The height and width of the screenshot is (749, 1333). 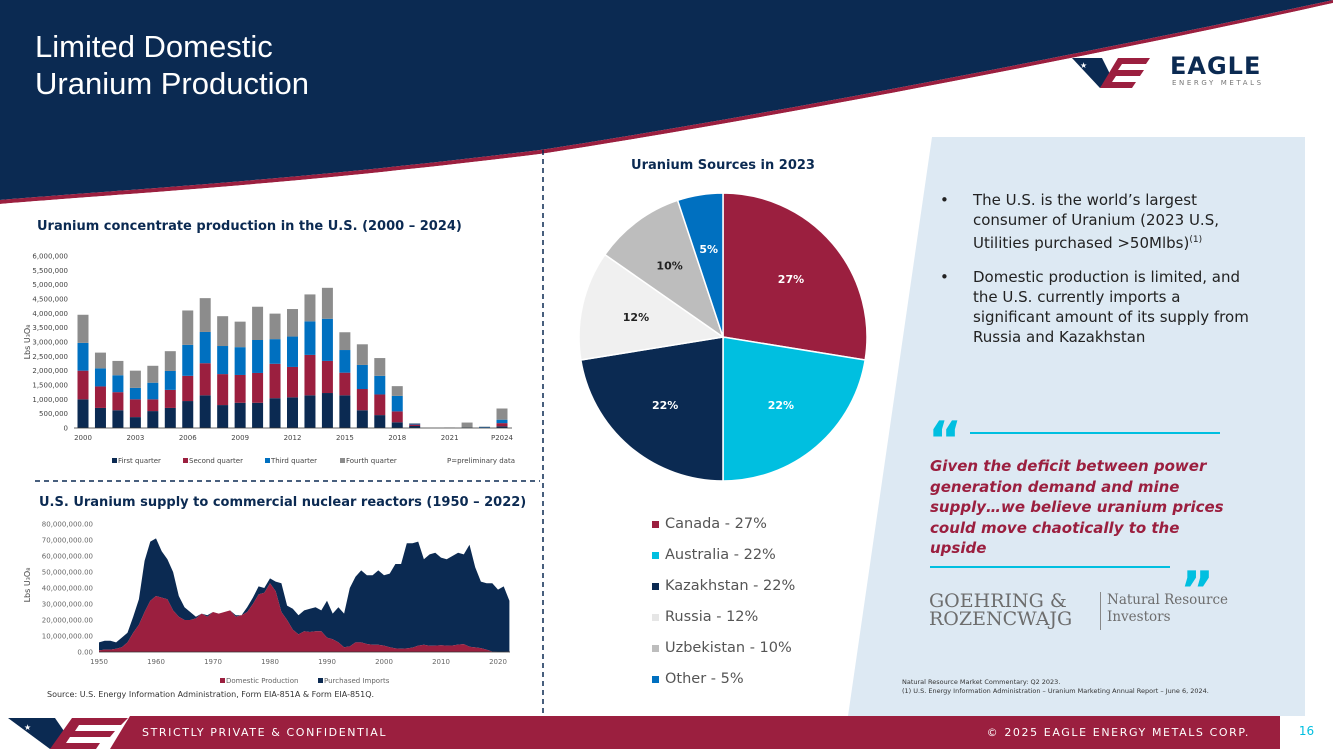 I want to click on footer-copyright: © 2025 EAGLE ENERGY METALS CORP., so click(x=1118, y=732).